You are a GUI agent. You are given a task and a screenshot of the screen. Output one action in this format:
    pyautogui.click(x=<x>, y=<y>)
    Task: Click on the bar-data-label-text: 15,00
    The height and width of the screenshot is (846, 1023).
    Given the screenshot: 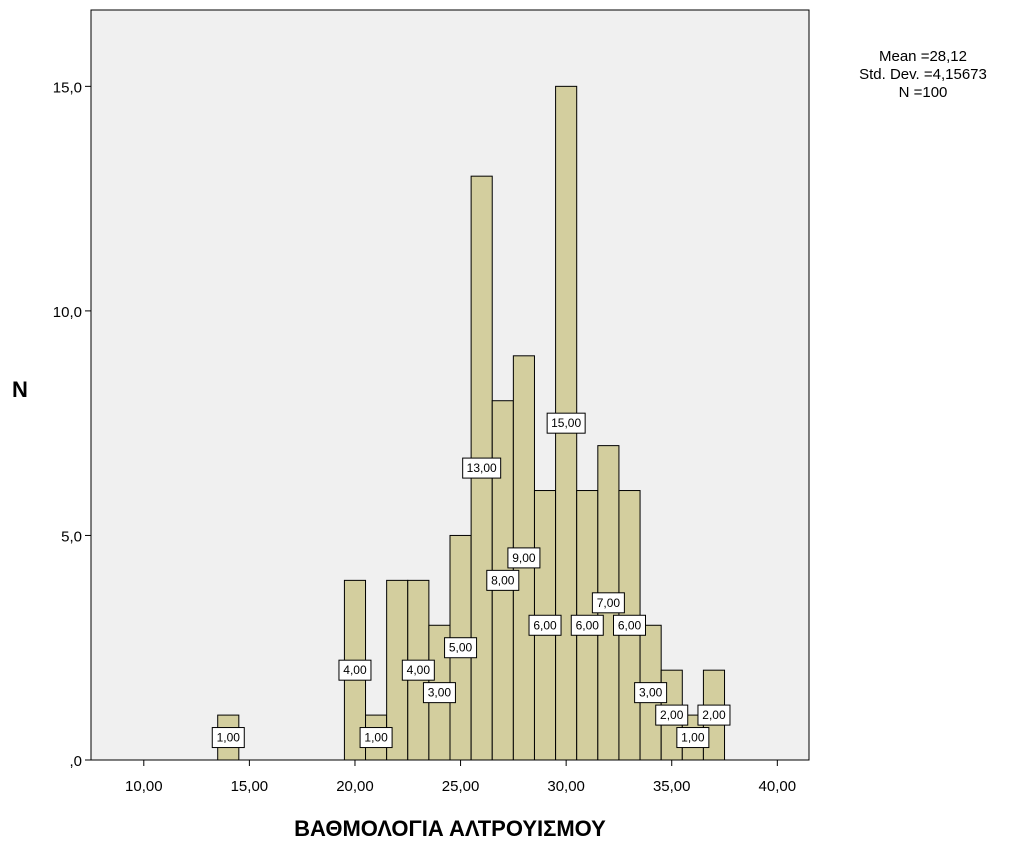 What is the action you would take?
    pyautogui.click(x=566, y=423)
    